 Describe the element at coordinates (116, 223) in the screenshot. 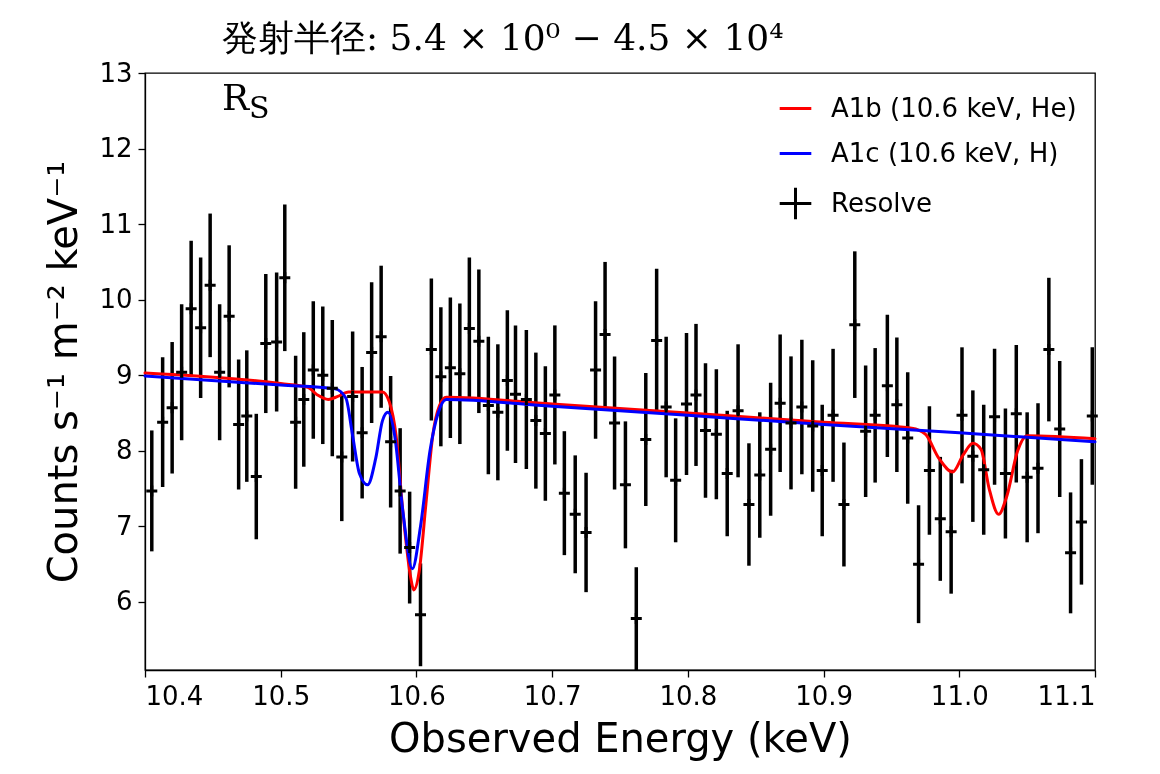

I see `y-tick-label: 11` at that location.